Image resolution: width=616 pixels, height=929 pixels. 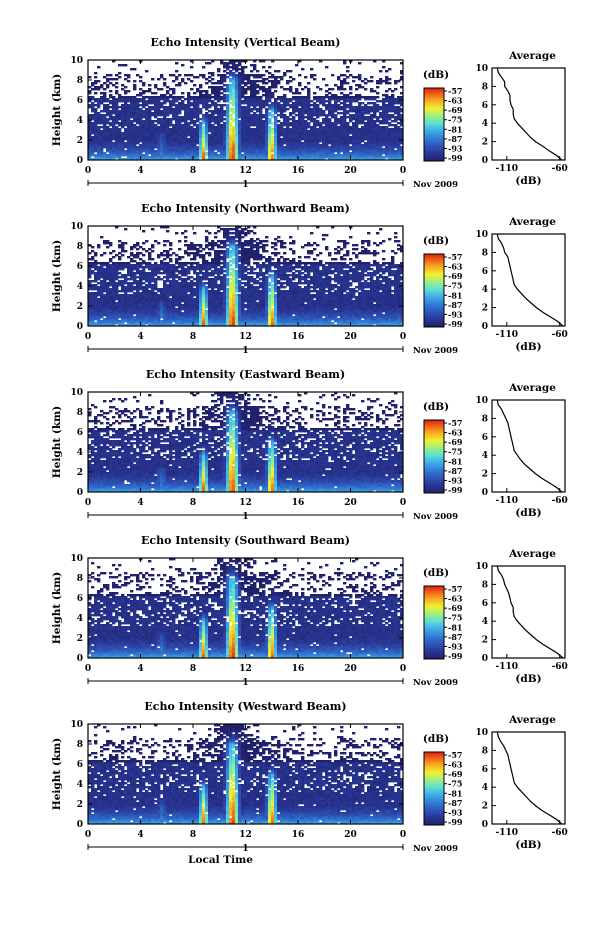 What do you see at coordinates (485, 161) in the screenshot?
I see `average-y-tick-label: 0` at bounding box center [485, 161].